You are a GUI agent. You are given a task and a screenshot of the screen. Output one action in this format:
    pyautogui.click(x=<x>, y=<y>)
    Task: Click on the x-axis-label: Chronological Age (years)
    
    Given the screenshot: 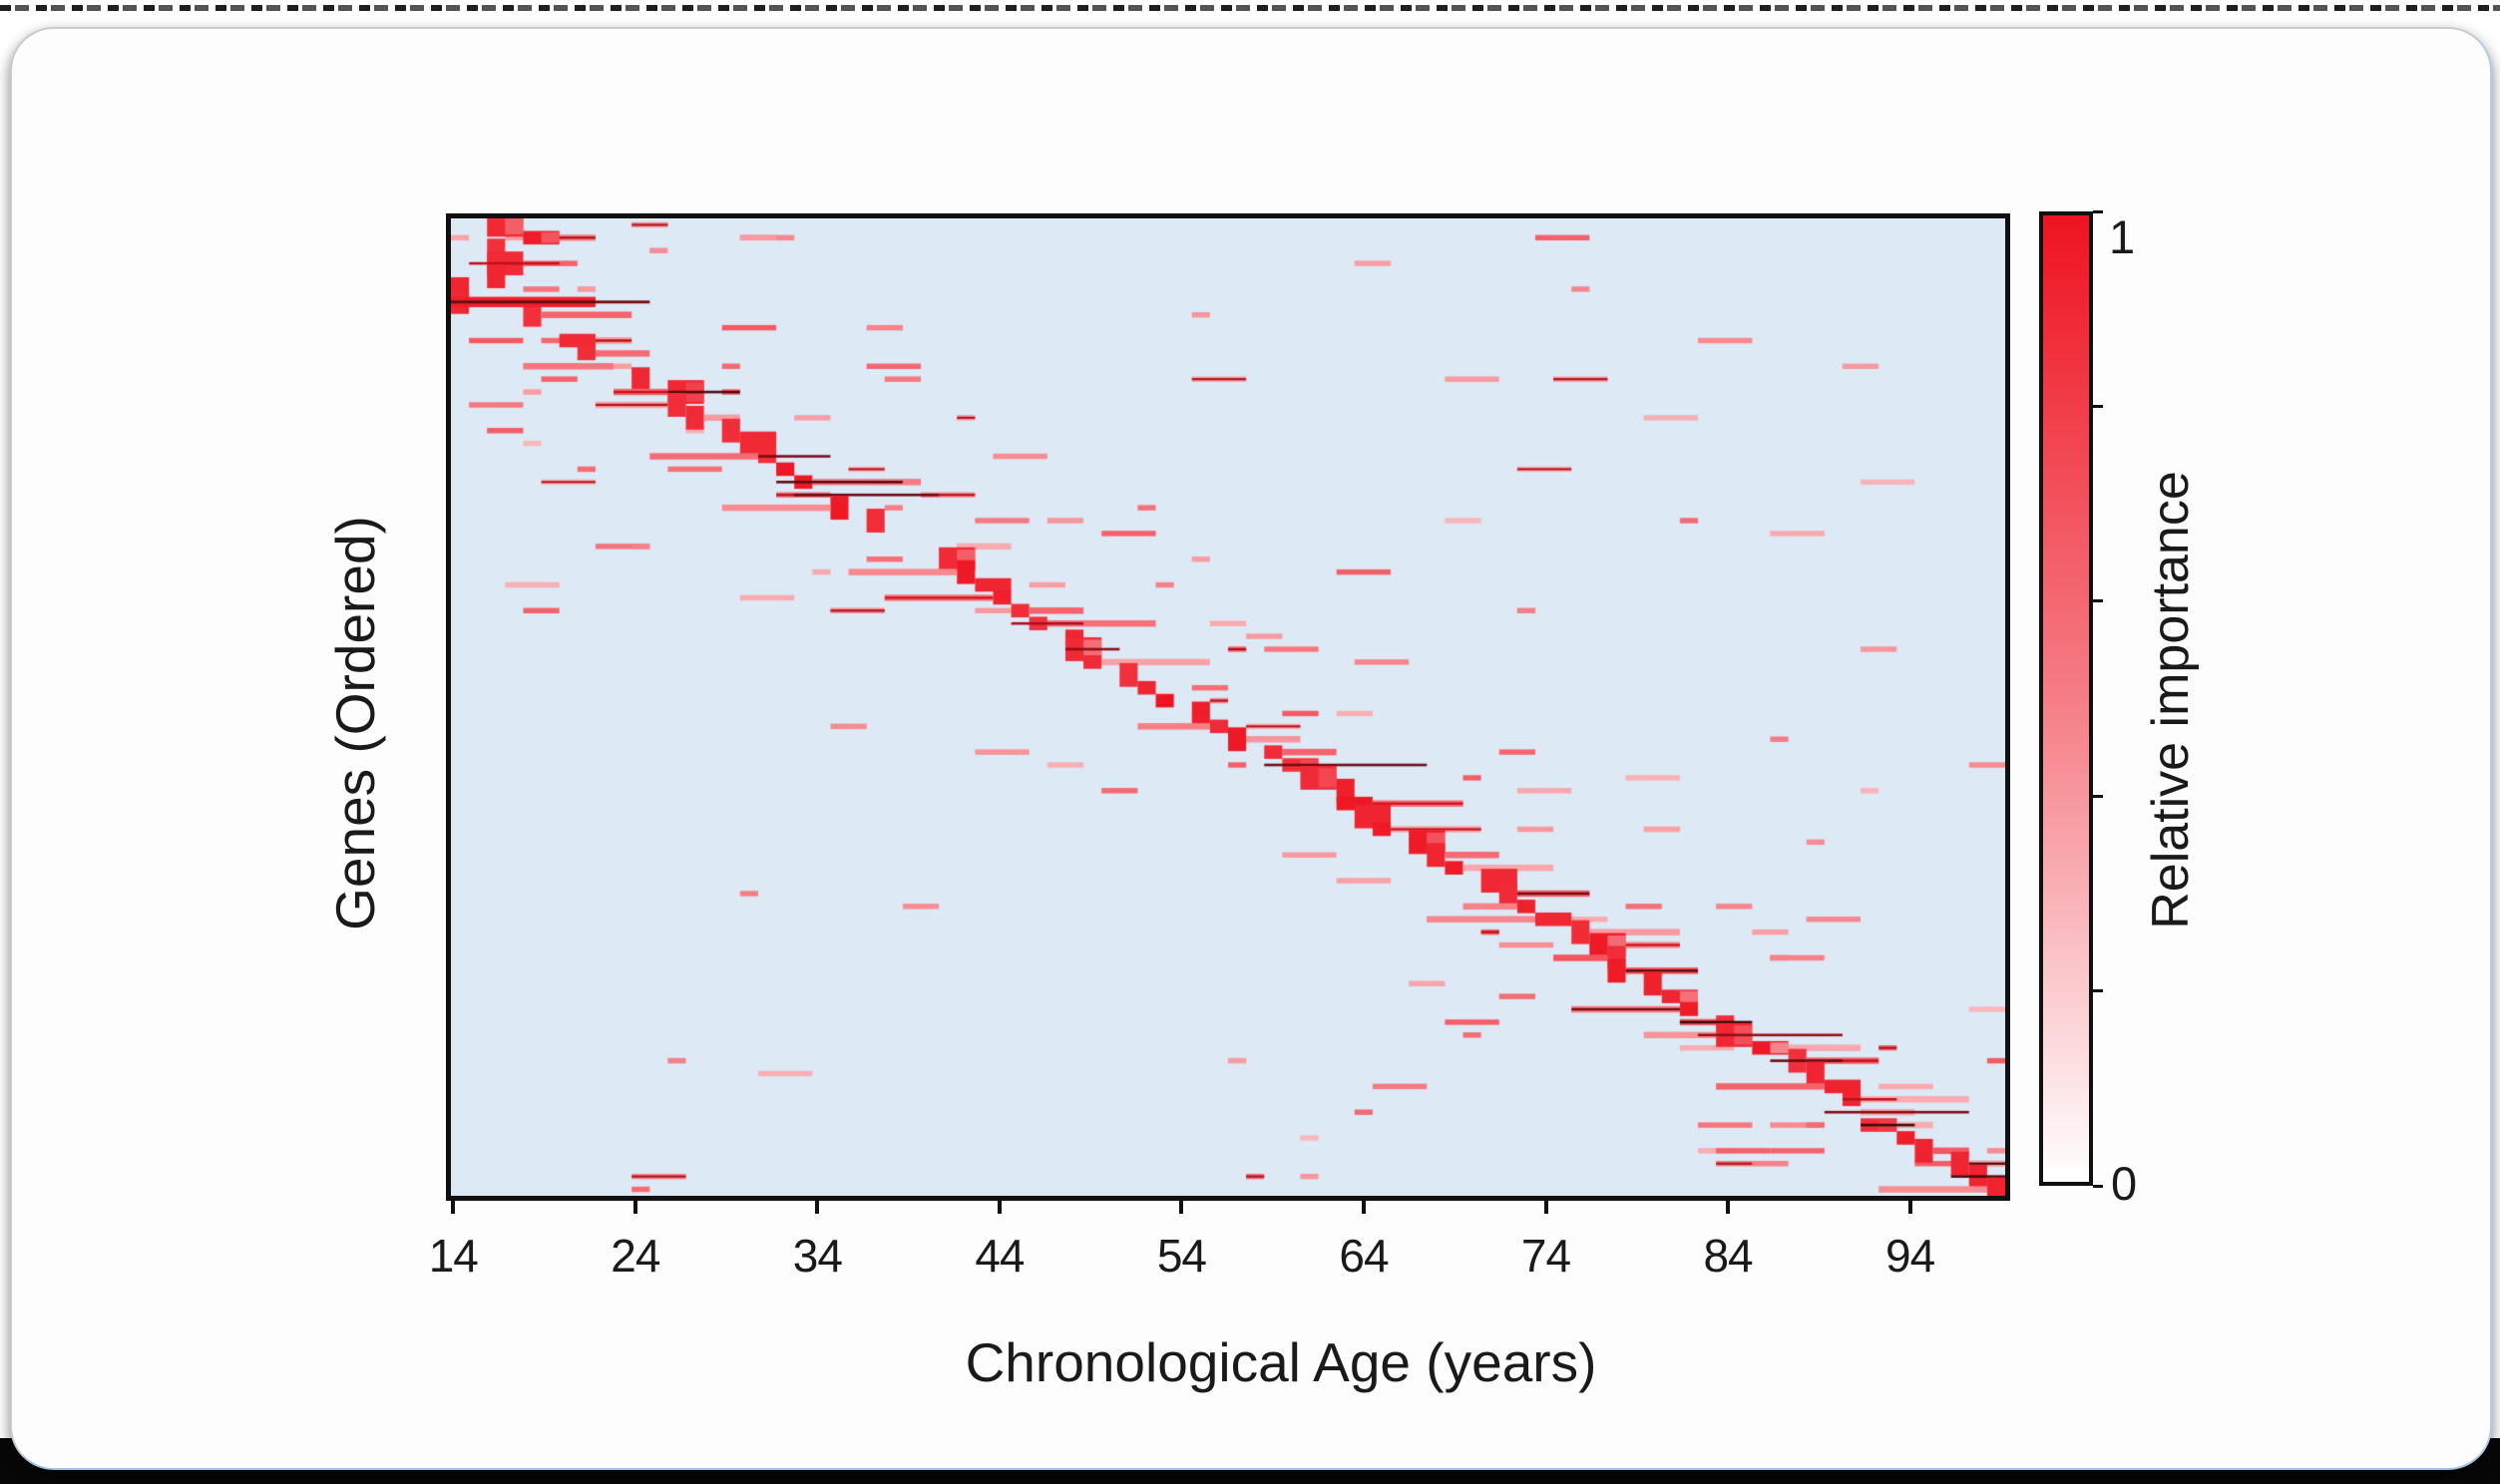 What is the action you would take?
    pyautogui.click(x=1281, y=1362)
    